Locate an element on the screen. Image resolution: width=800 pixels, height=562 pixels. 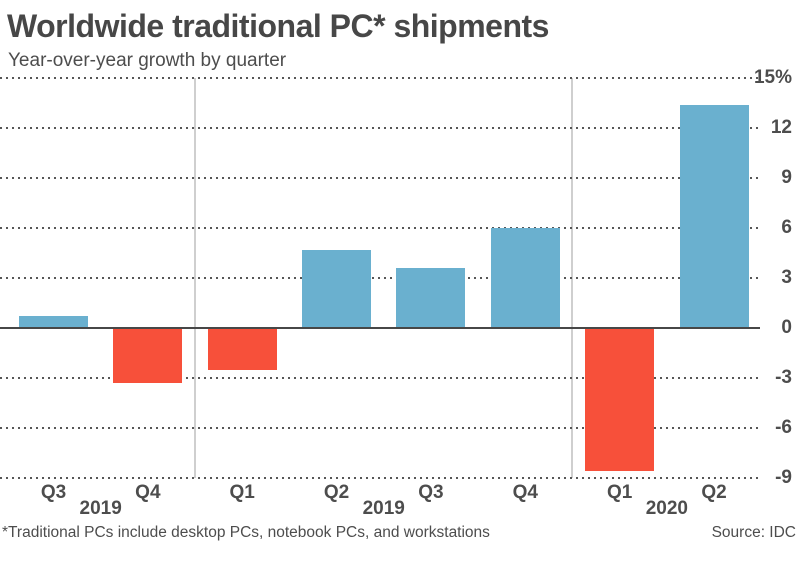
x-axis-label-3: Q1 is located at coordinates (242, 492).